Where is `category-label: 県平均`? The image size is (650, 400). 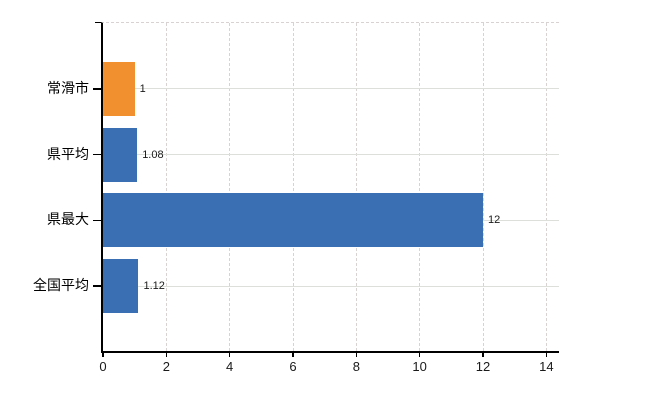 category-label: 県平均 is located at coordinates (68, 153).